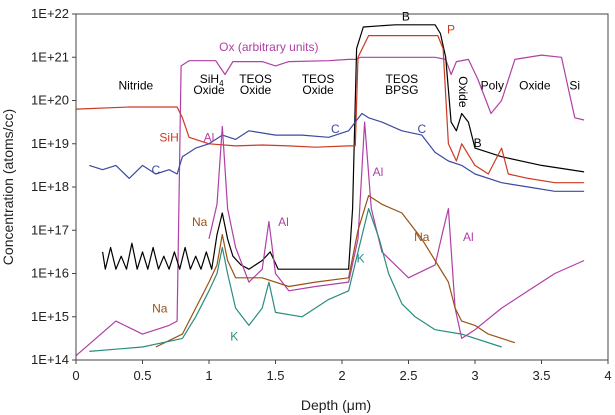 The image size is (615, 415). I want to click on layer-label: Si, so click(574, 86).